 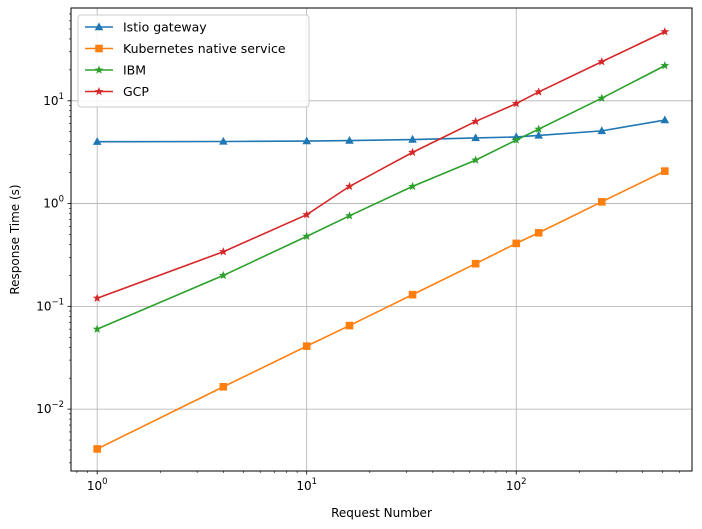 What do you see at coordinates (516, 485) in the screenshot?
I see `x-tick-label: 10²` at bounding box center [516, 485].